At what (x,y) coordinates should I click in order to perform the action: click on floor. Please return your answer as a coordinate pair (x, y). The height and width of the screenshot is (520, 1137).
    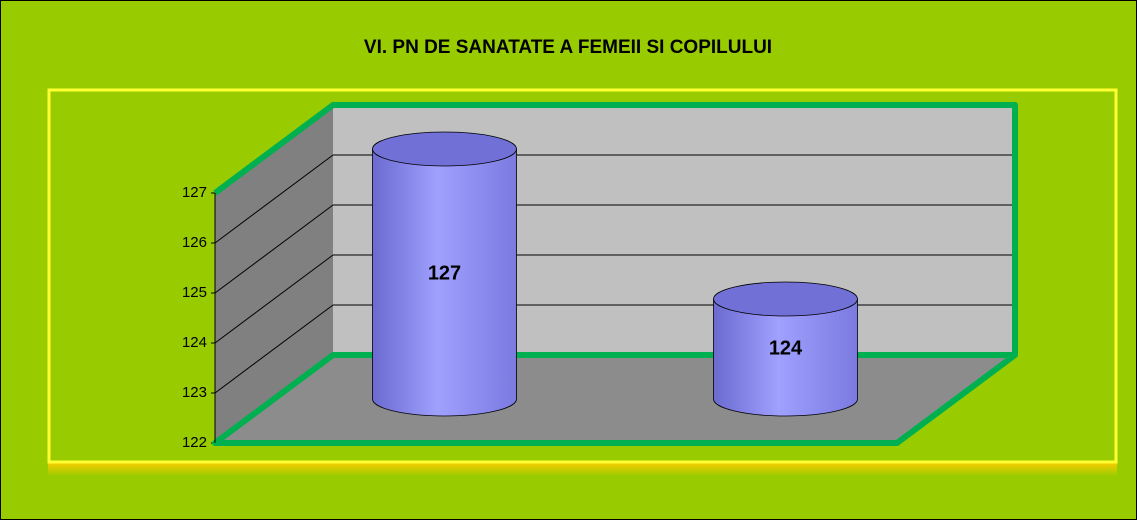
    Looking at the image, I should click on (615, 399).